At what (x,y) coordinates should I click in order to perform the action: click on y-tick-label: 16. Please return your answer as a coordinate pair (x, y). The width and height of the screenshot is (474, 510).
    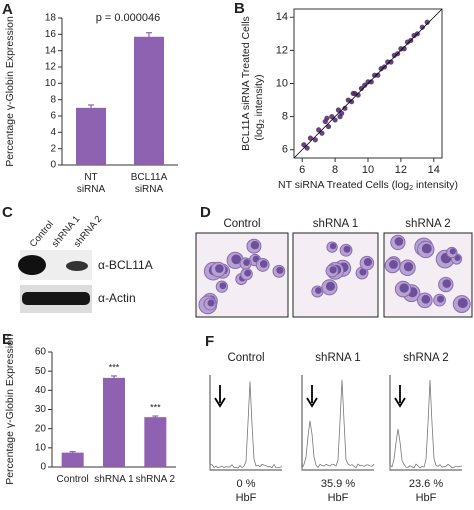
    Looking at the image, I should click on (51, 34).